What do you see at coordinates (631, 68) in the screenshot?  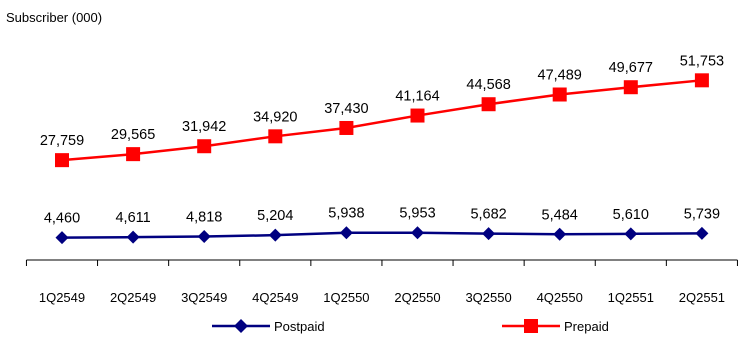 I see `prepaid-data-label: 49,677` at bounding box center [631, 68].